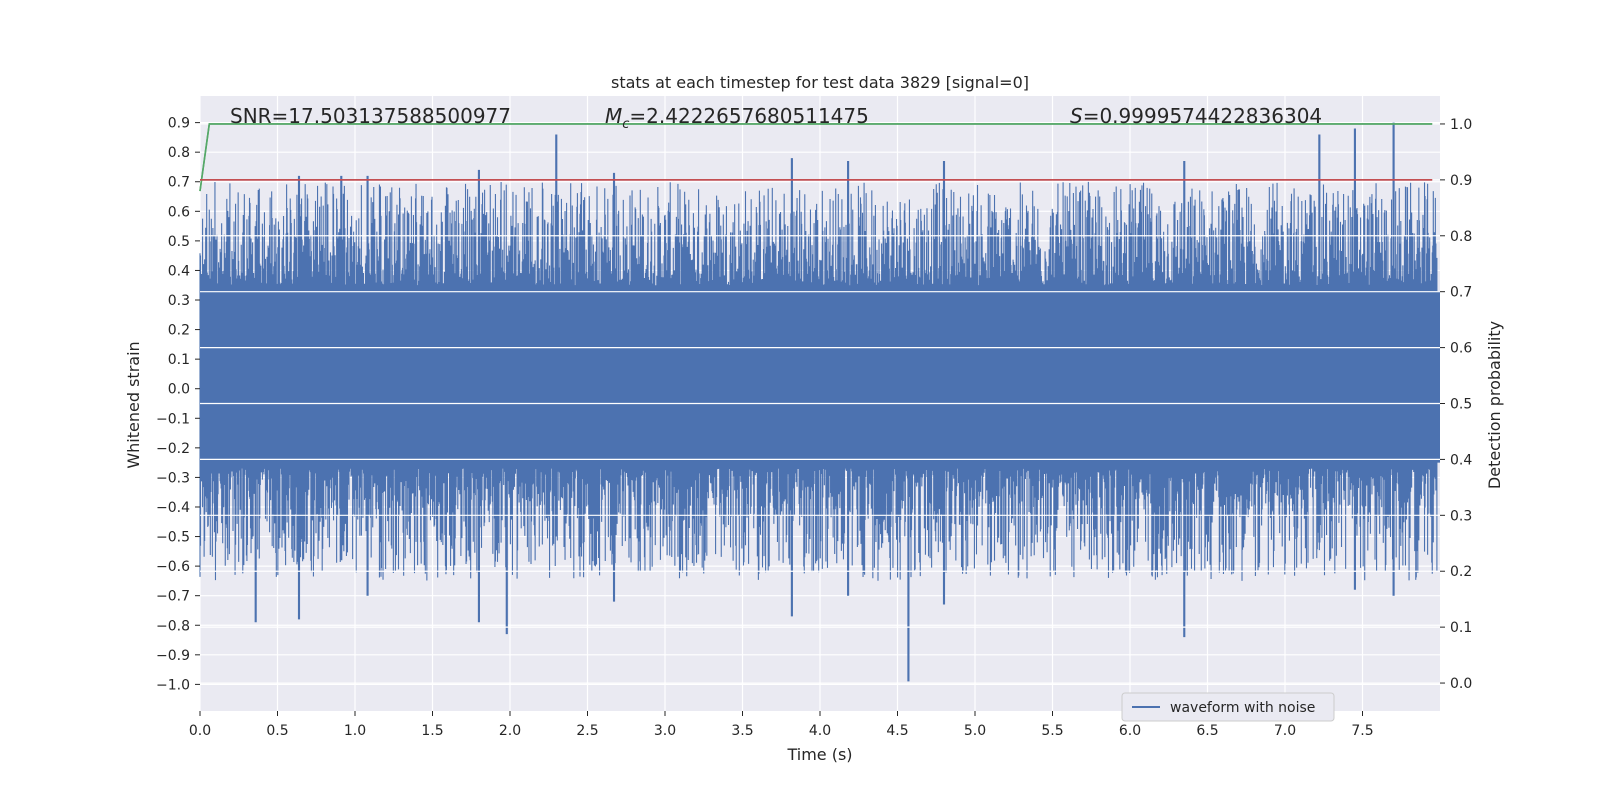 This screenshot has height=800, width=1600. I want to click on x-tick-label: 4.0, so click(820, 731).